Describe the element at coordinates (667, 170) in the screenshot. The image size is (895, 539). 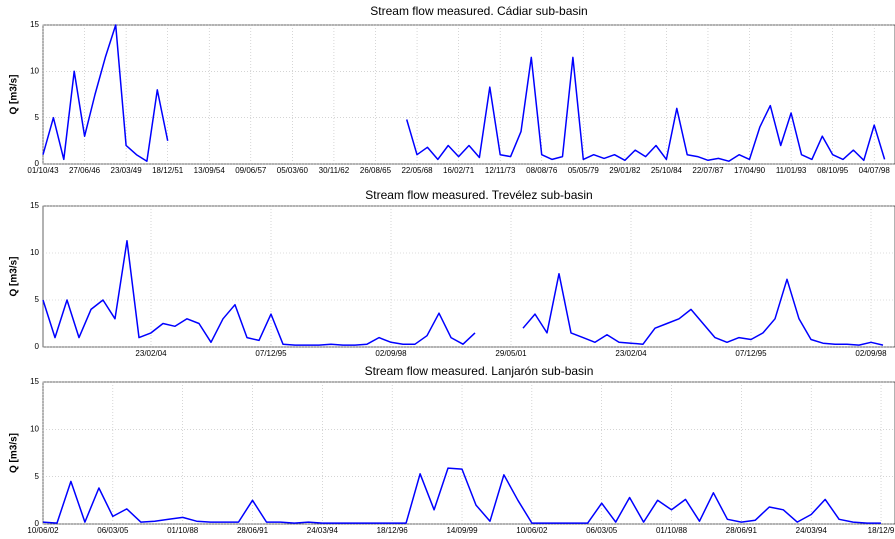
I see `x-tick-label: 25/10/84` at that location.